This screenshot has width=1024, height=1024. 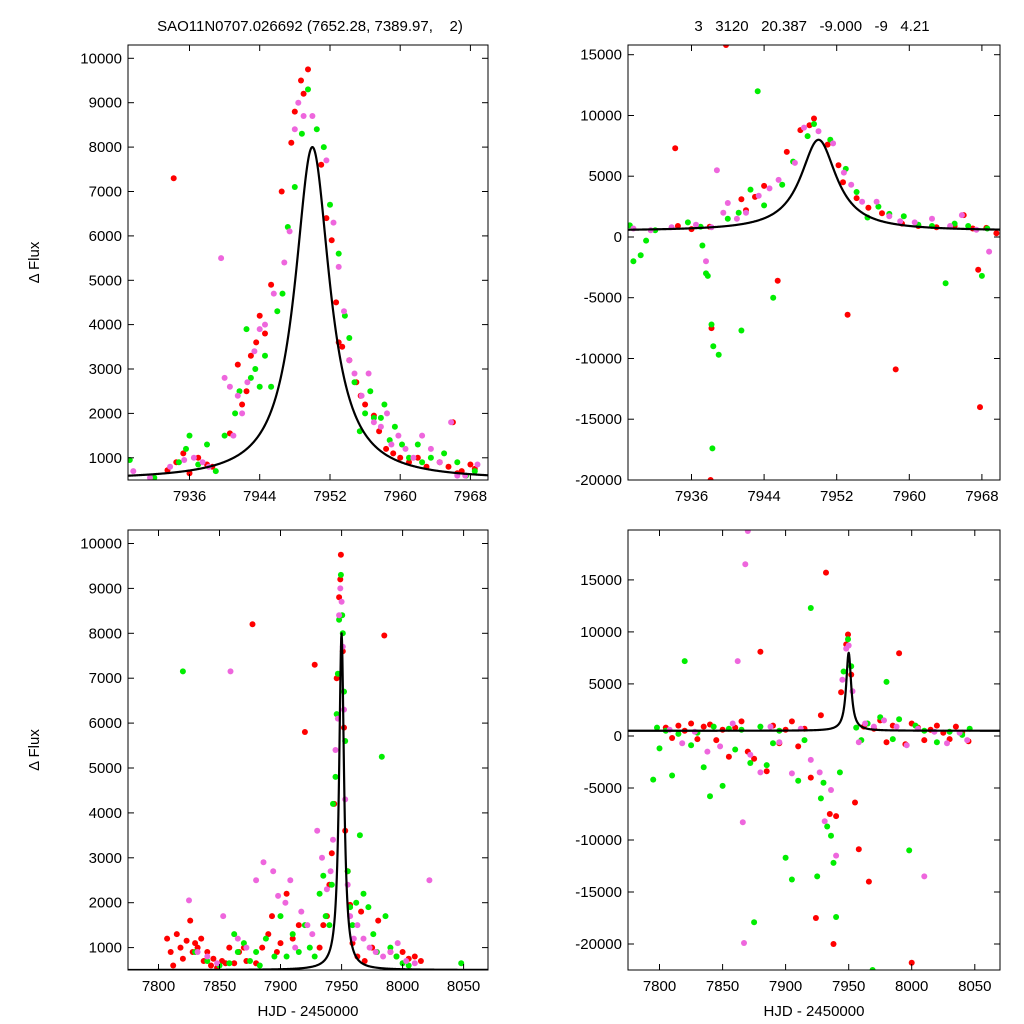 I want to click on data-points, so click(x=304, y=273).